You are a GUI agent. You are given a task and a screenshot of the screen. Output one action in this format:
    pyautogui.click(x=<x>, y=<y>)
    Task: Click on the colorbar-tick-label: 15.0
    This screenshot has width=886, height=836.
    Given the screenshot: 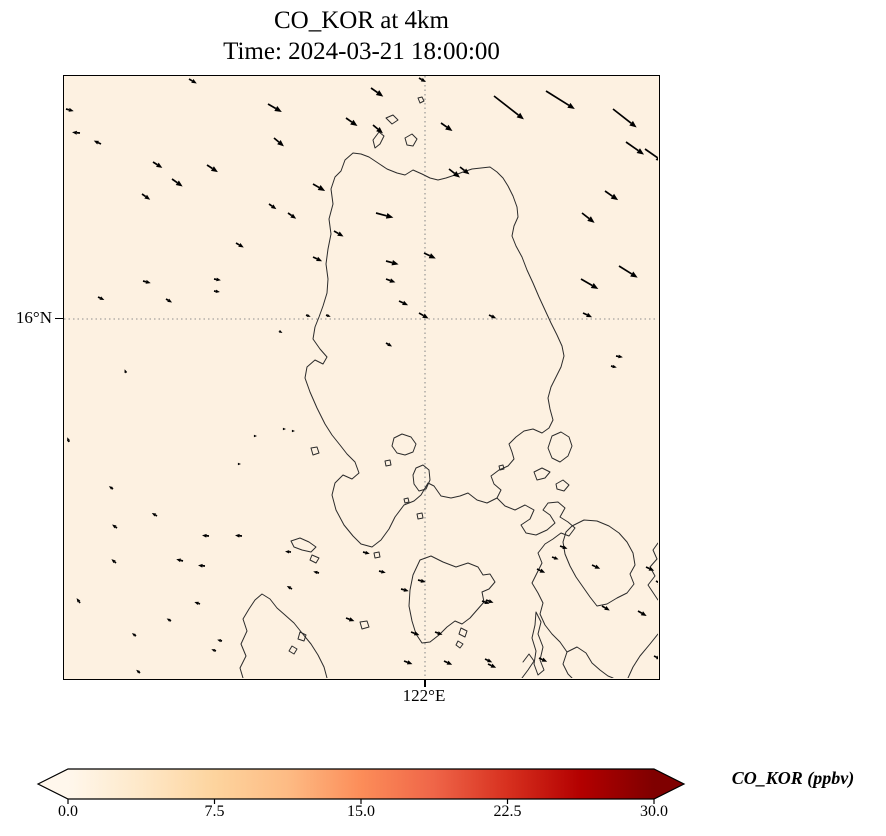 What is the action you would take?
    pyautogui.click(x=361, y=811)
    